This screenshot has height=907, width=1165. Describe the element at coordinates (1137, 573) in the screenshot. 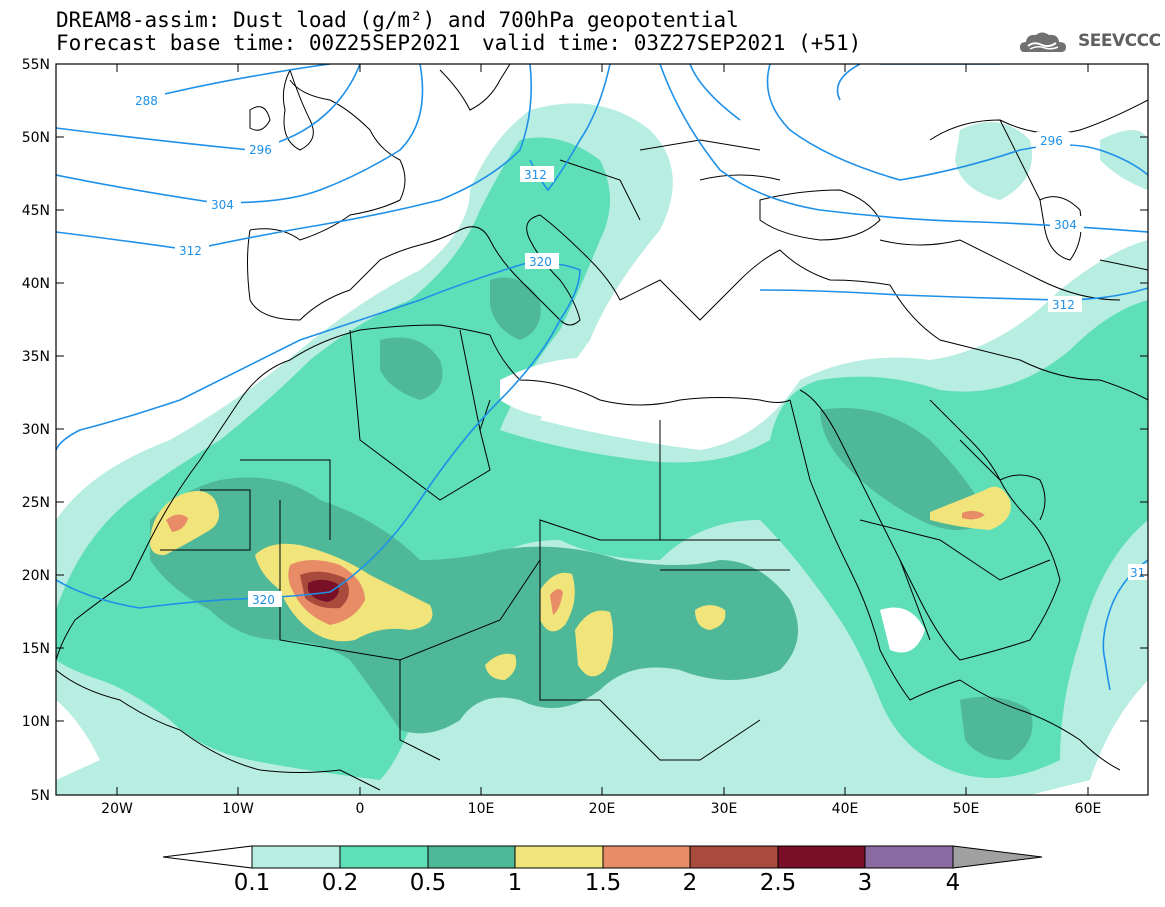

I see `contour-label-31: 31` at that location.